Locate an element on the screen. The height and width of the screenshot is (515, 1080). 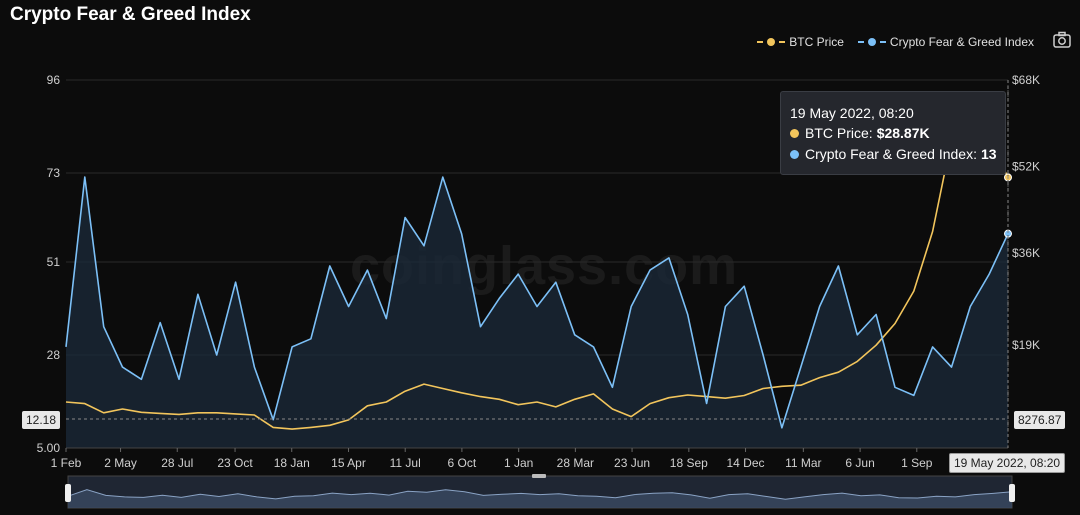
x-tick-label: 14 Dec is located at coordinates (746, 463).